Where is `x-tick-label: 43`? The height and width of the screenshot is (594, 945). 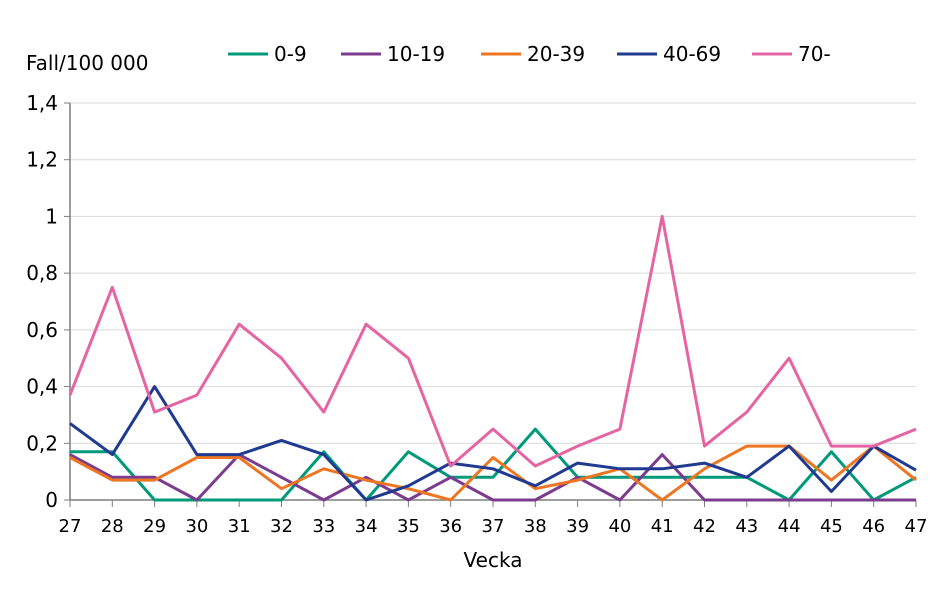 x-tick-label: 43 is located at coordinates (746, 526).